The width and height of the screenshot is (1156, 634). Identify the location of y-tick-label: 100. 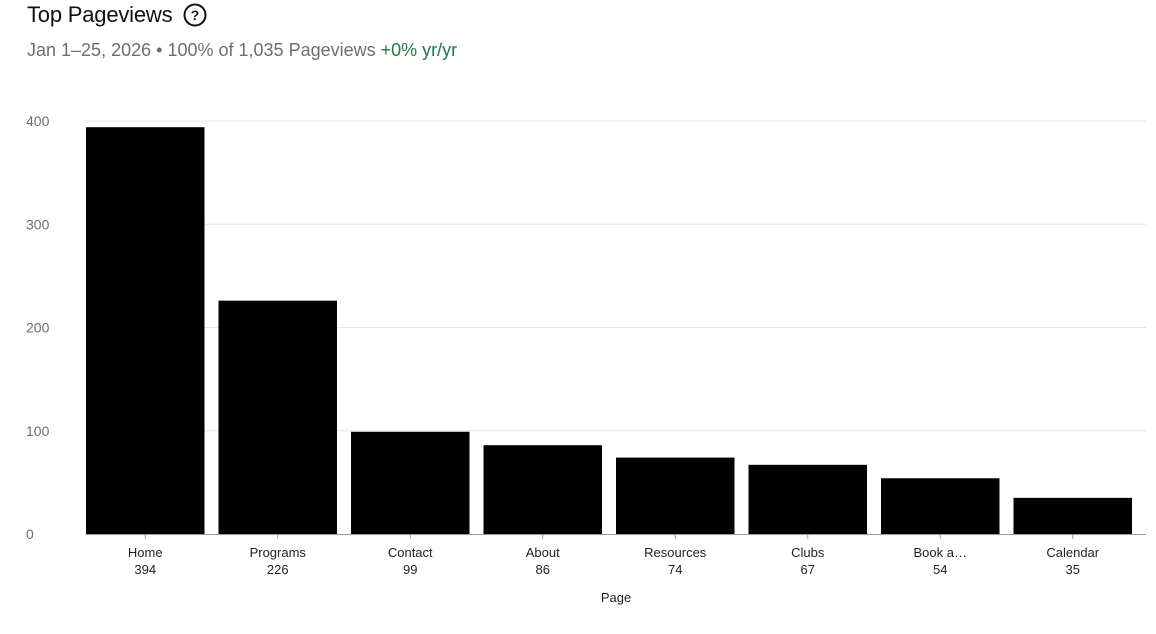
(38, 431).